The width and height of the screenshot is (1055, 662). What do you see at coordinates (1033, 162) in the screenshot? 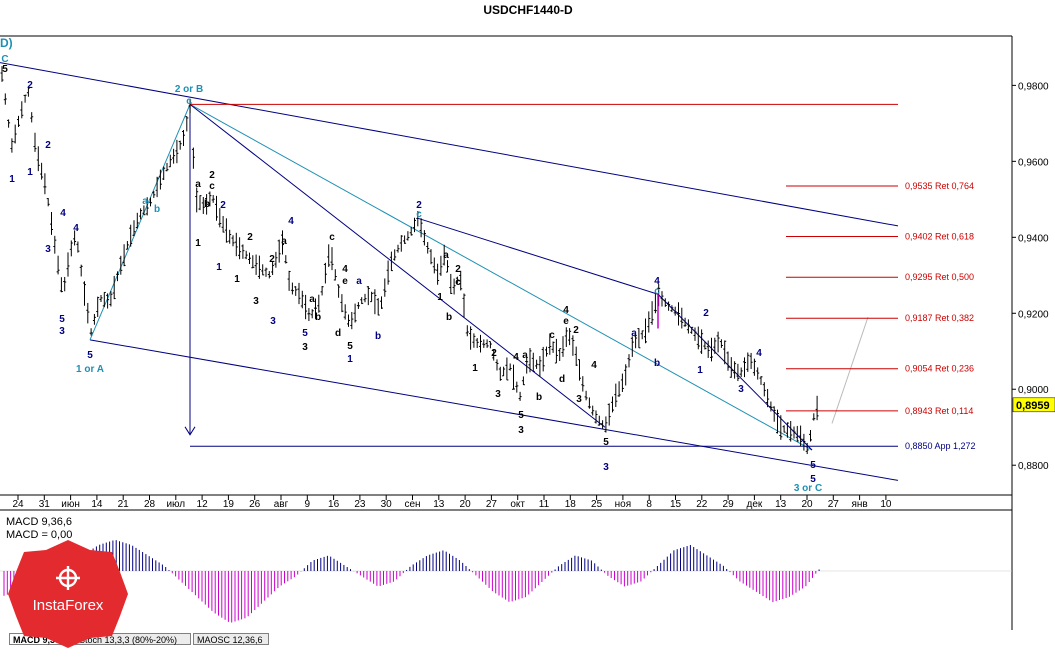
I see `price-tick-label: 0,9600` at bounding box center [1033, 162].